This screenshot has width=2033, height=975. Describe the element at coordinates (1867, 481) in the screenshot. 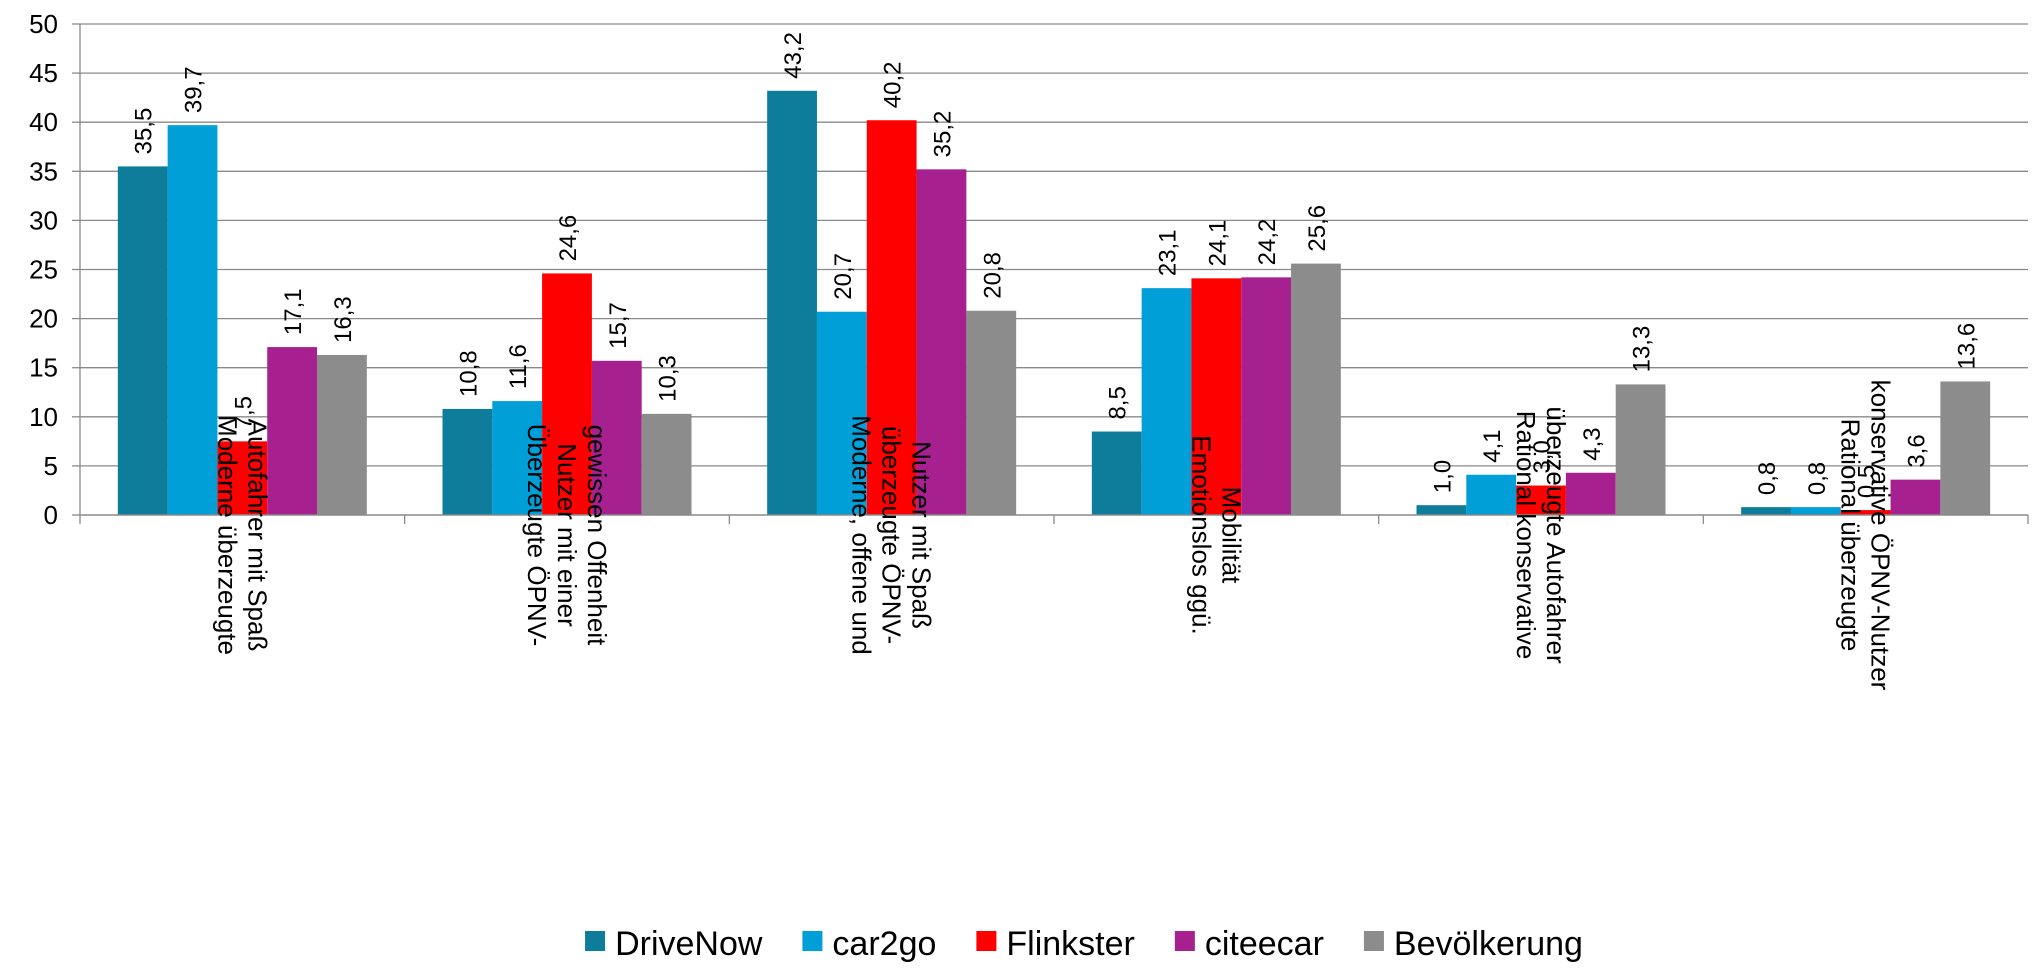

I see `data-label: 0,5` at that location.